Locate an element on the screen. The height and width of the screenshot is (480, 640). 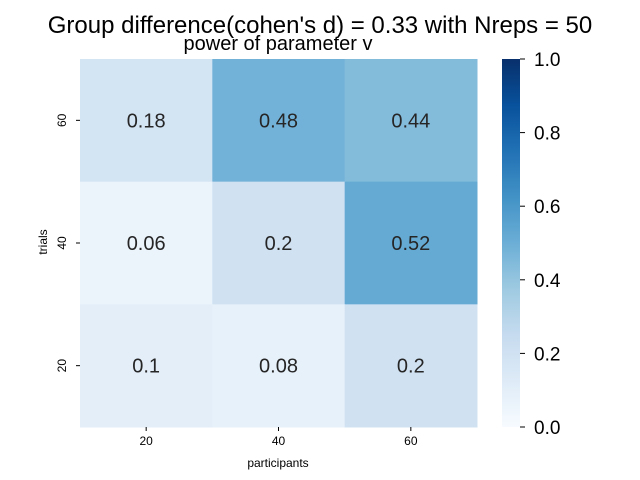
cell-value-label: 0.44 is located at coordinates (410, 121).